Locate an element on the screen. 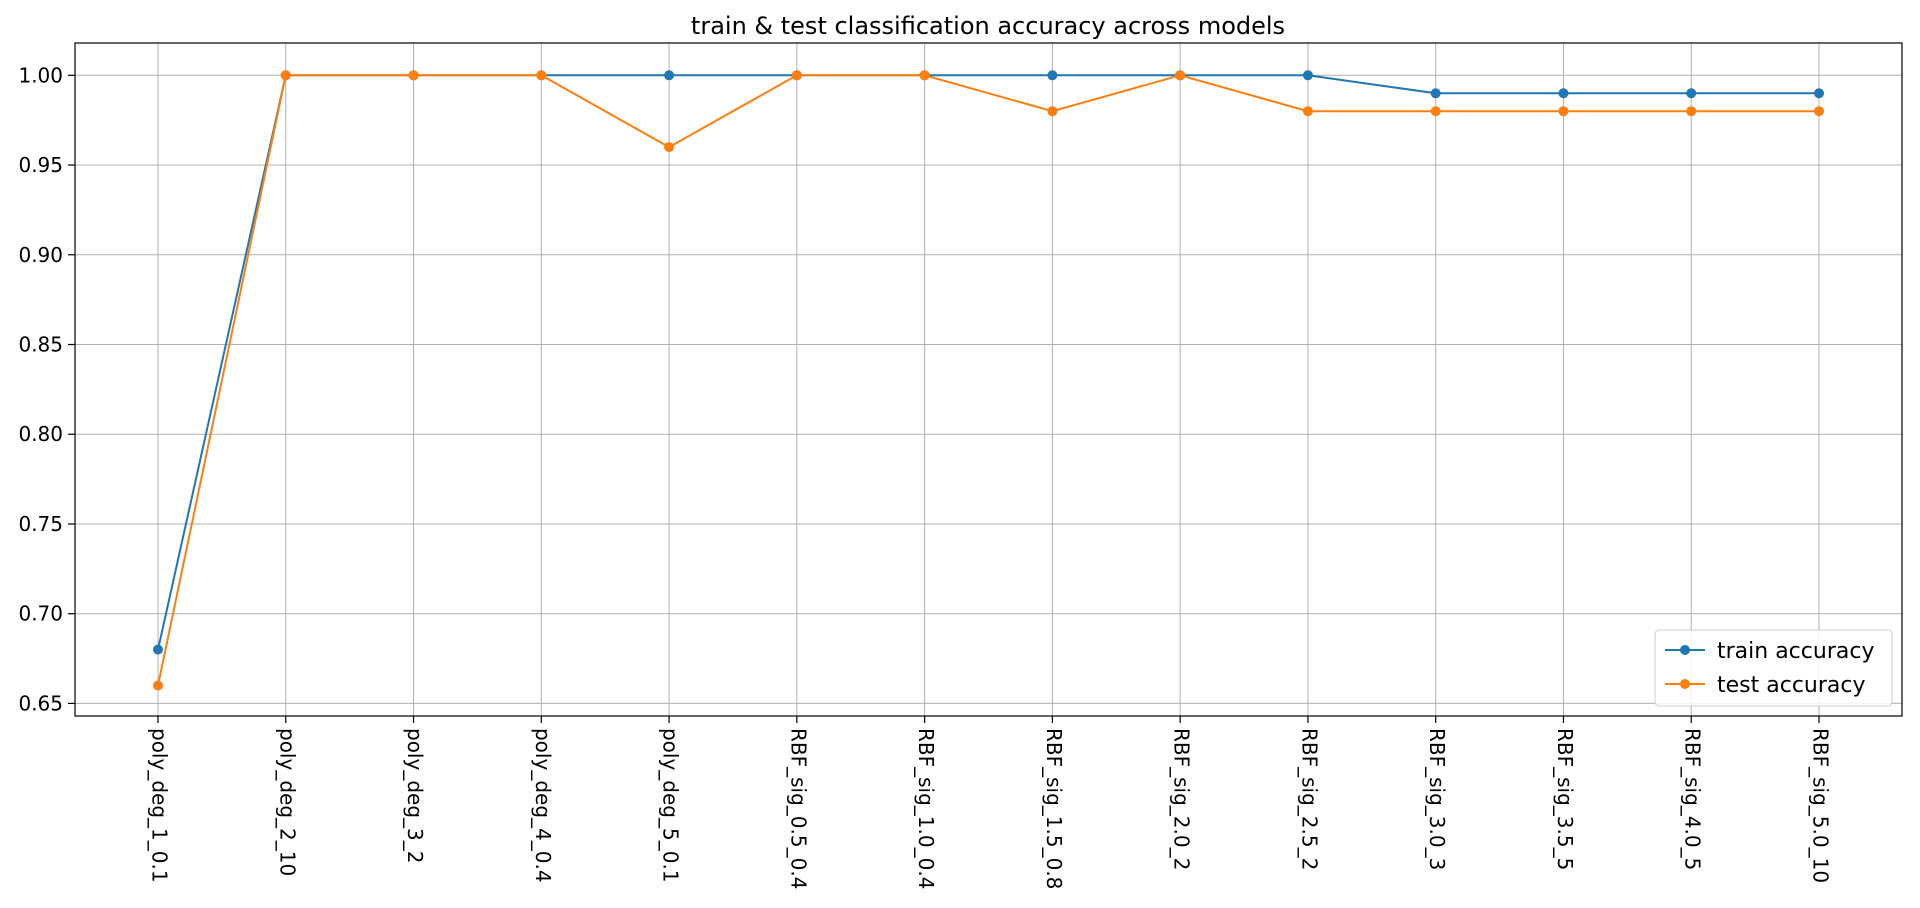 The image size is (1920, 908). x-tick-label: RBF_sig_1.0_0.4 is located at coordinates (926, 808).